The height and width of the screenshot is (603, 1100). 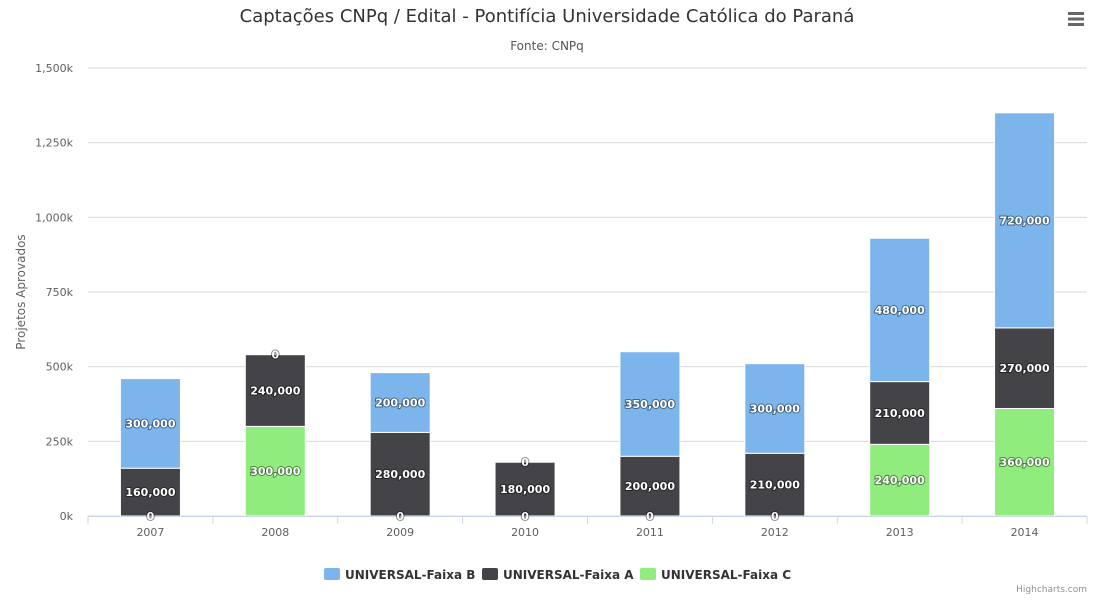 What do you see at coordinates (54, 68) in the screenshot?
I see `y-tick-label: 1,500k` at bounding box center [54, 68].